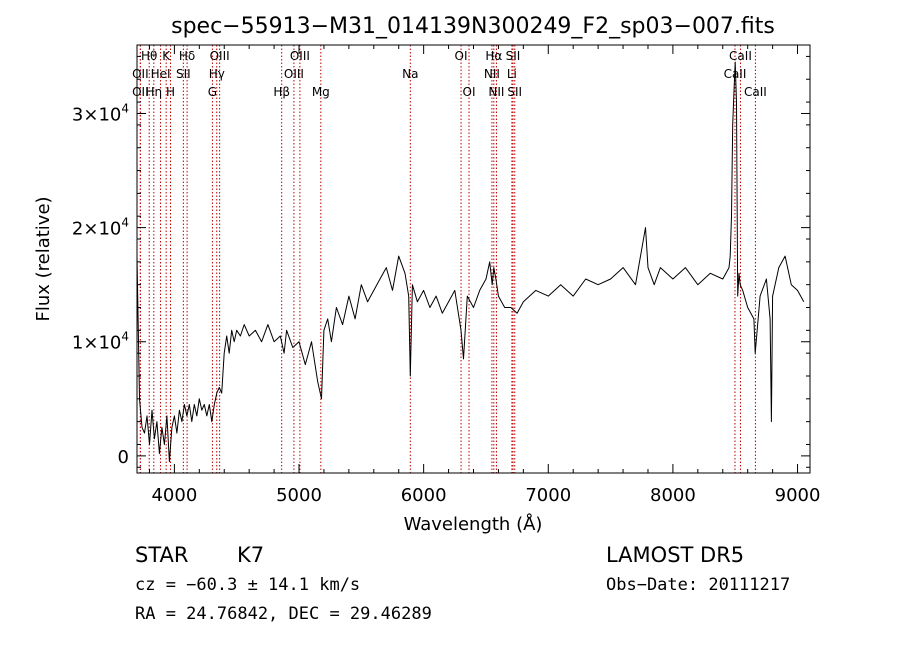 Image resolution: width=900 pixels, height=649 pixels. I want to click on object-class: STAR, so click(161, 555).